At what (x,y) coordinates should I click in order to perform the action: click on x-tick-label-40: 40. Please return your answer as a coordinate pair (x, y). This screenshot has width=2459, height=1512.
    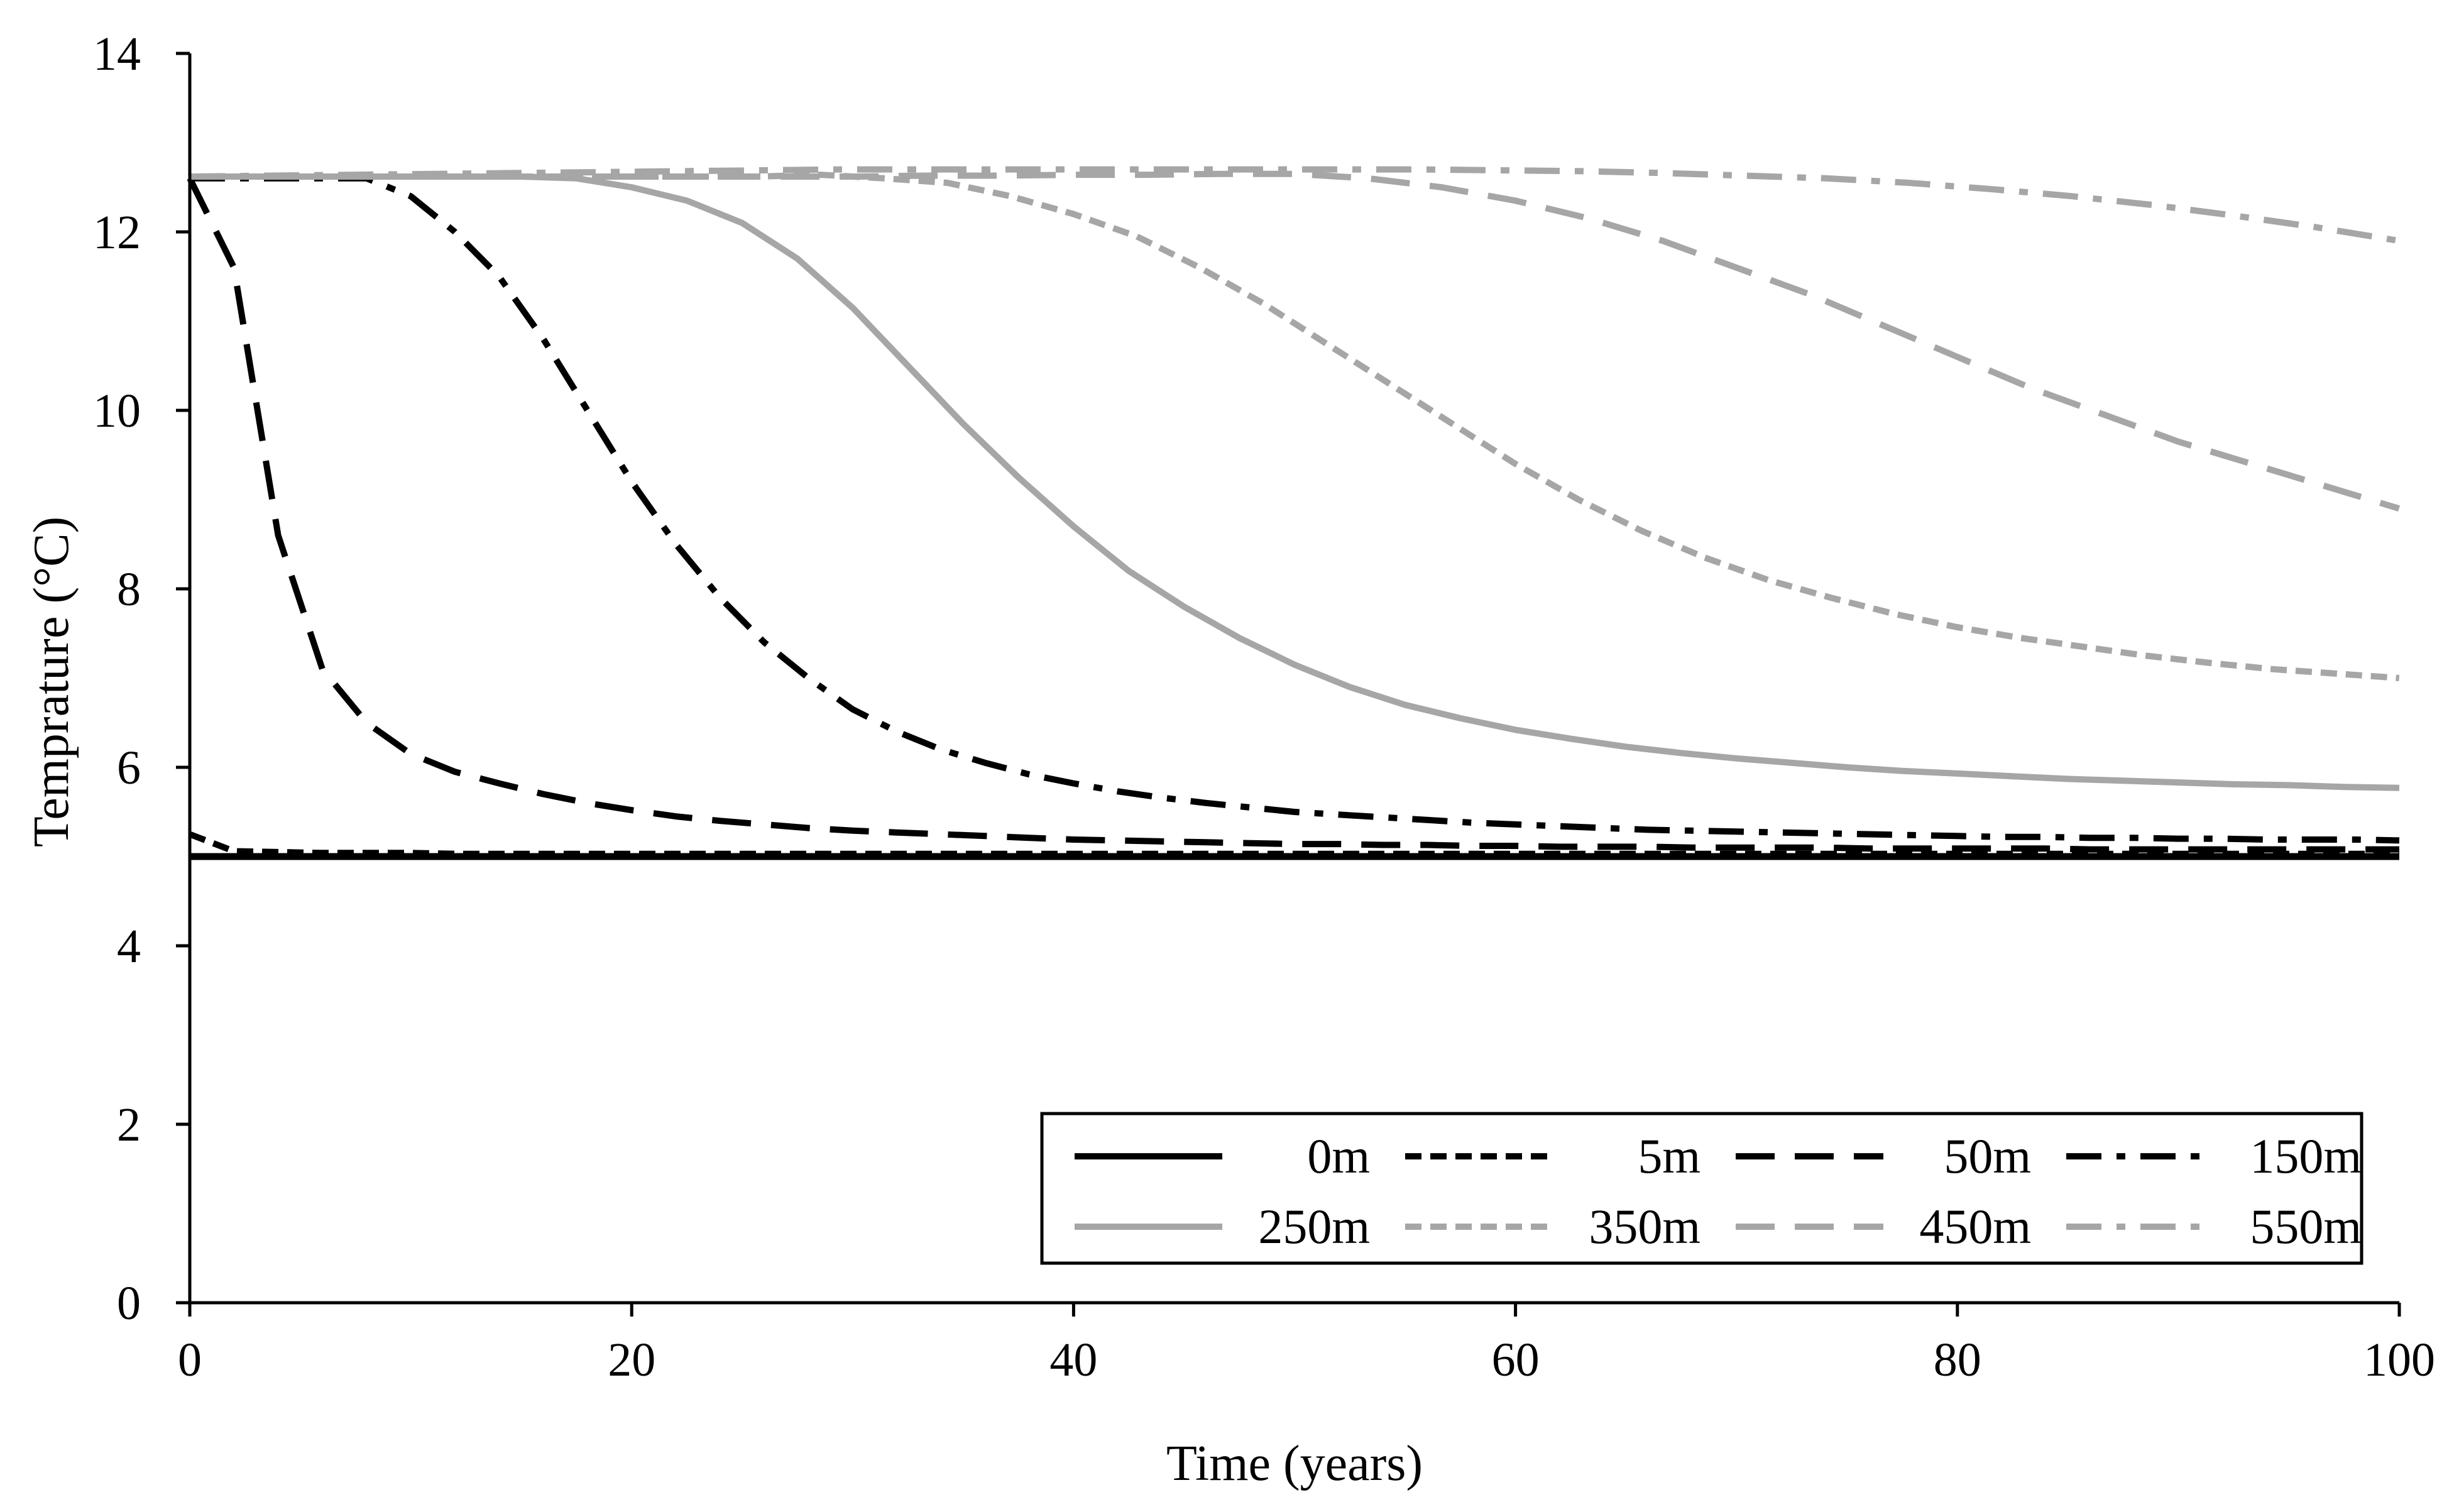
    Looking at the image, I should click on (1073, 1360).